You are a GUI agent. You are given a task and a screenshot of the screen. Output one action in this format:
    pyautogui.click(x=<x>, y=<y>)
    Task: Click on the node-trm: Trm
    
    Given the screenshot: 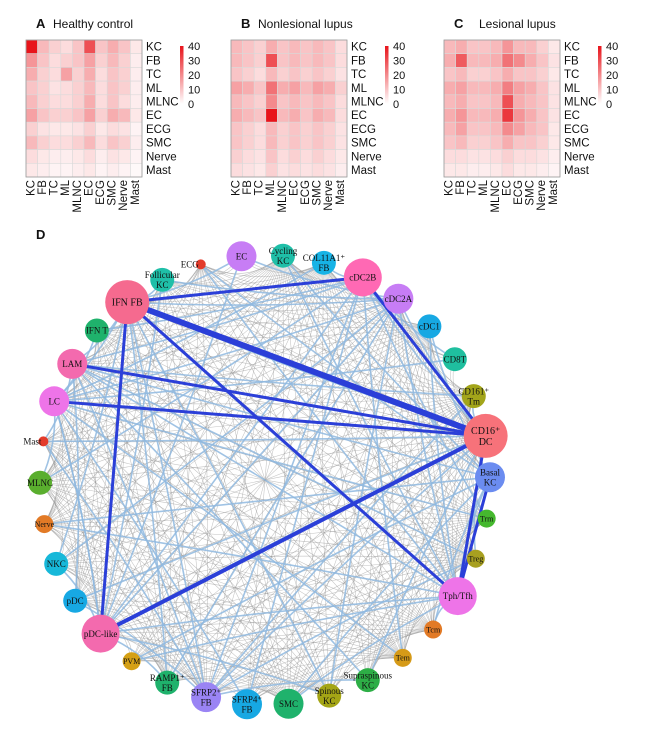 What is the action you would take?
    pyautogui.click(x=486, y=518)
    